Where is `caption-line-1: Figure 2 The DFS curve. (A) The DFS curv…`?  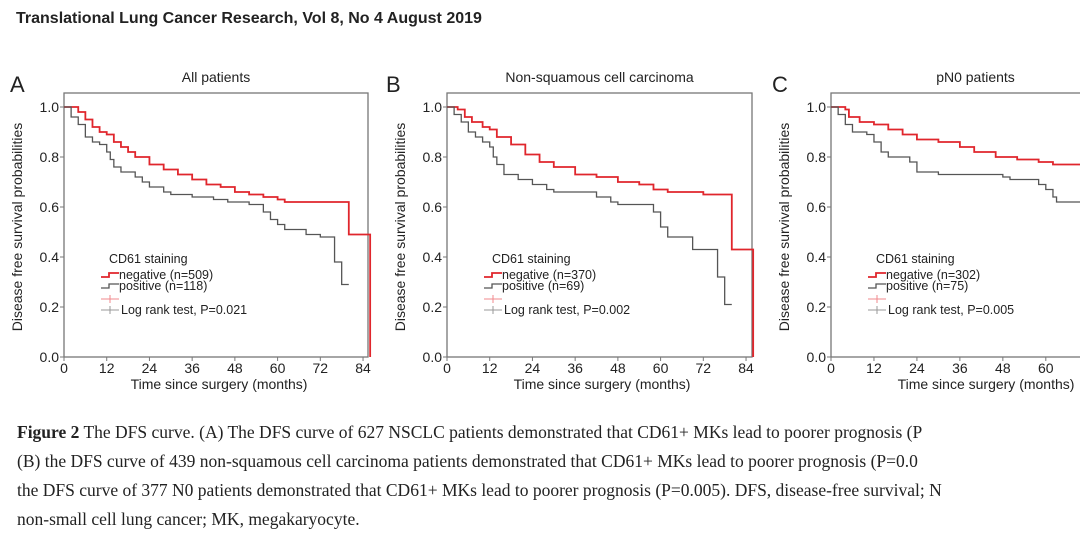
caption-line-1: Figure 2 The DFS curve. (A) The DFS curv… is located at coordinates (548, 432).